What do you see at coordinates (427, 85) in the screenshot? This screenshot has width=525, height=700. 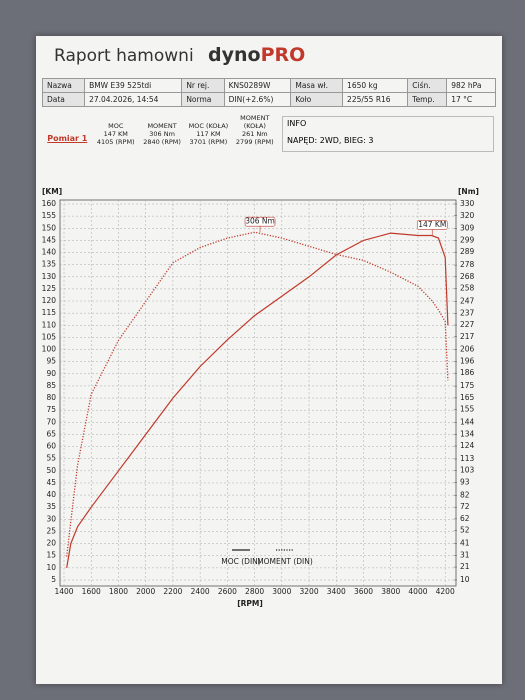 I see `info-key: Ciśn.` at bounding box center [427, 85].